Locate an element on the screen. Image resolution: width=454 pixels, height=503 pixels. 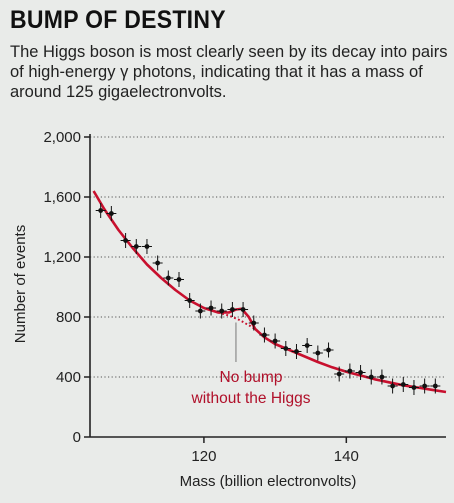
x-tick-label-140: 140 is located at coordinates (346, 456).